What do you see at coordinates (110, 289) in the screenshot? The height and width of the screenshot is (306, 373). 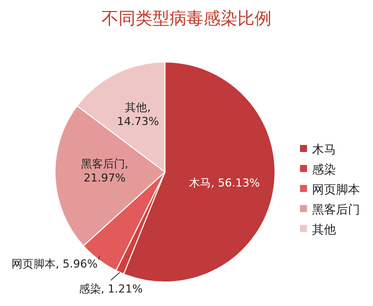 I see `data-label: 感染, 1.21%` at bounding box center [110, 289].